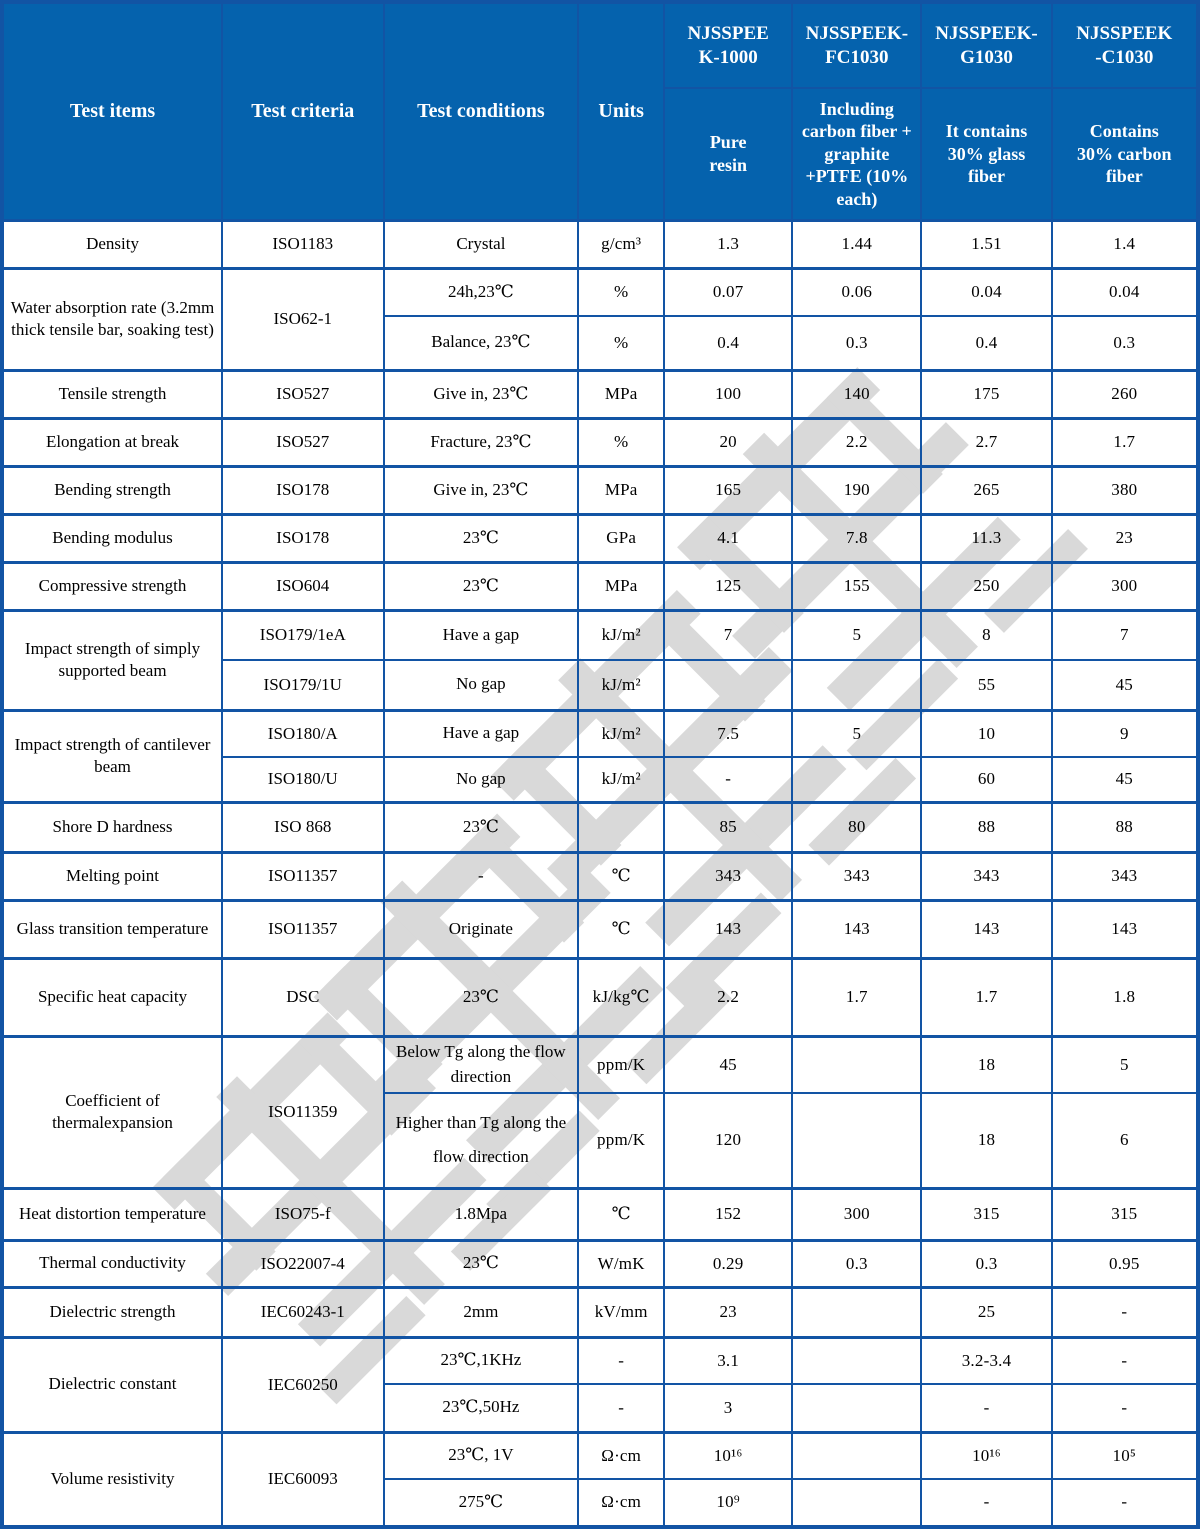  Describe the element at coordinates (728, 1360) in the screenshot. I see `cell-value: 3.1` at that location.